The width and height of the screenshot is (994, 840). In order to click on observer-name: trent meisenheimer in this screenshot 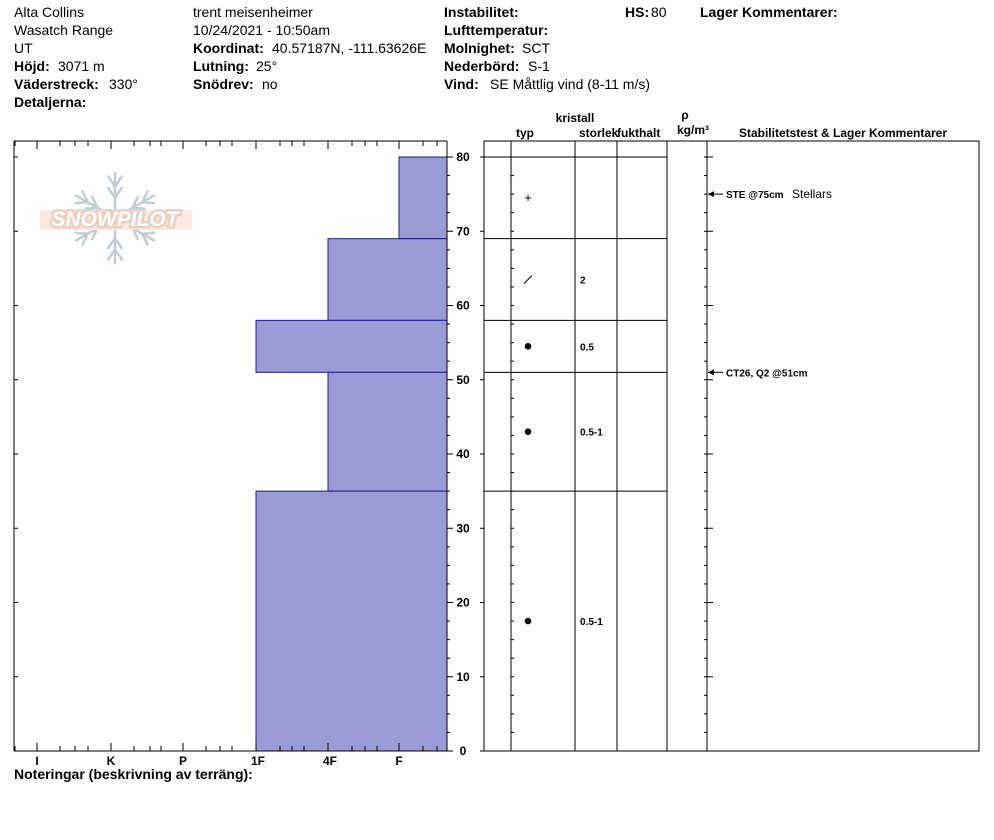, I will do `click(253, 12)`.